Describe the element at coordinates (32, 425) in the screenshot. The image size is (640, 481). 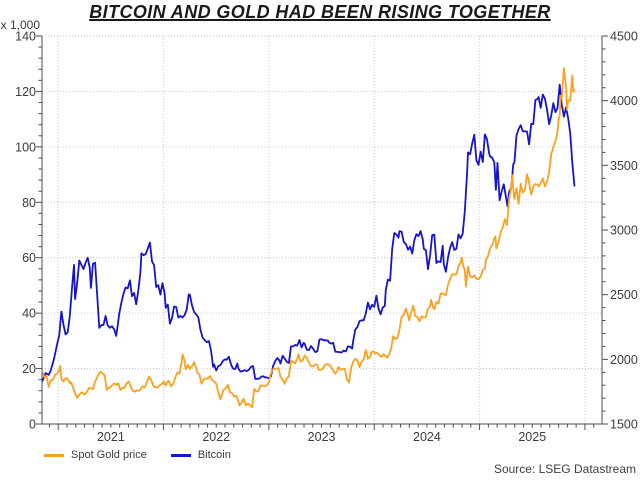
I see `left-axis-tick-label: 0` at that location.